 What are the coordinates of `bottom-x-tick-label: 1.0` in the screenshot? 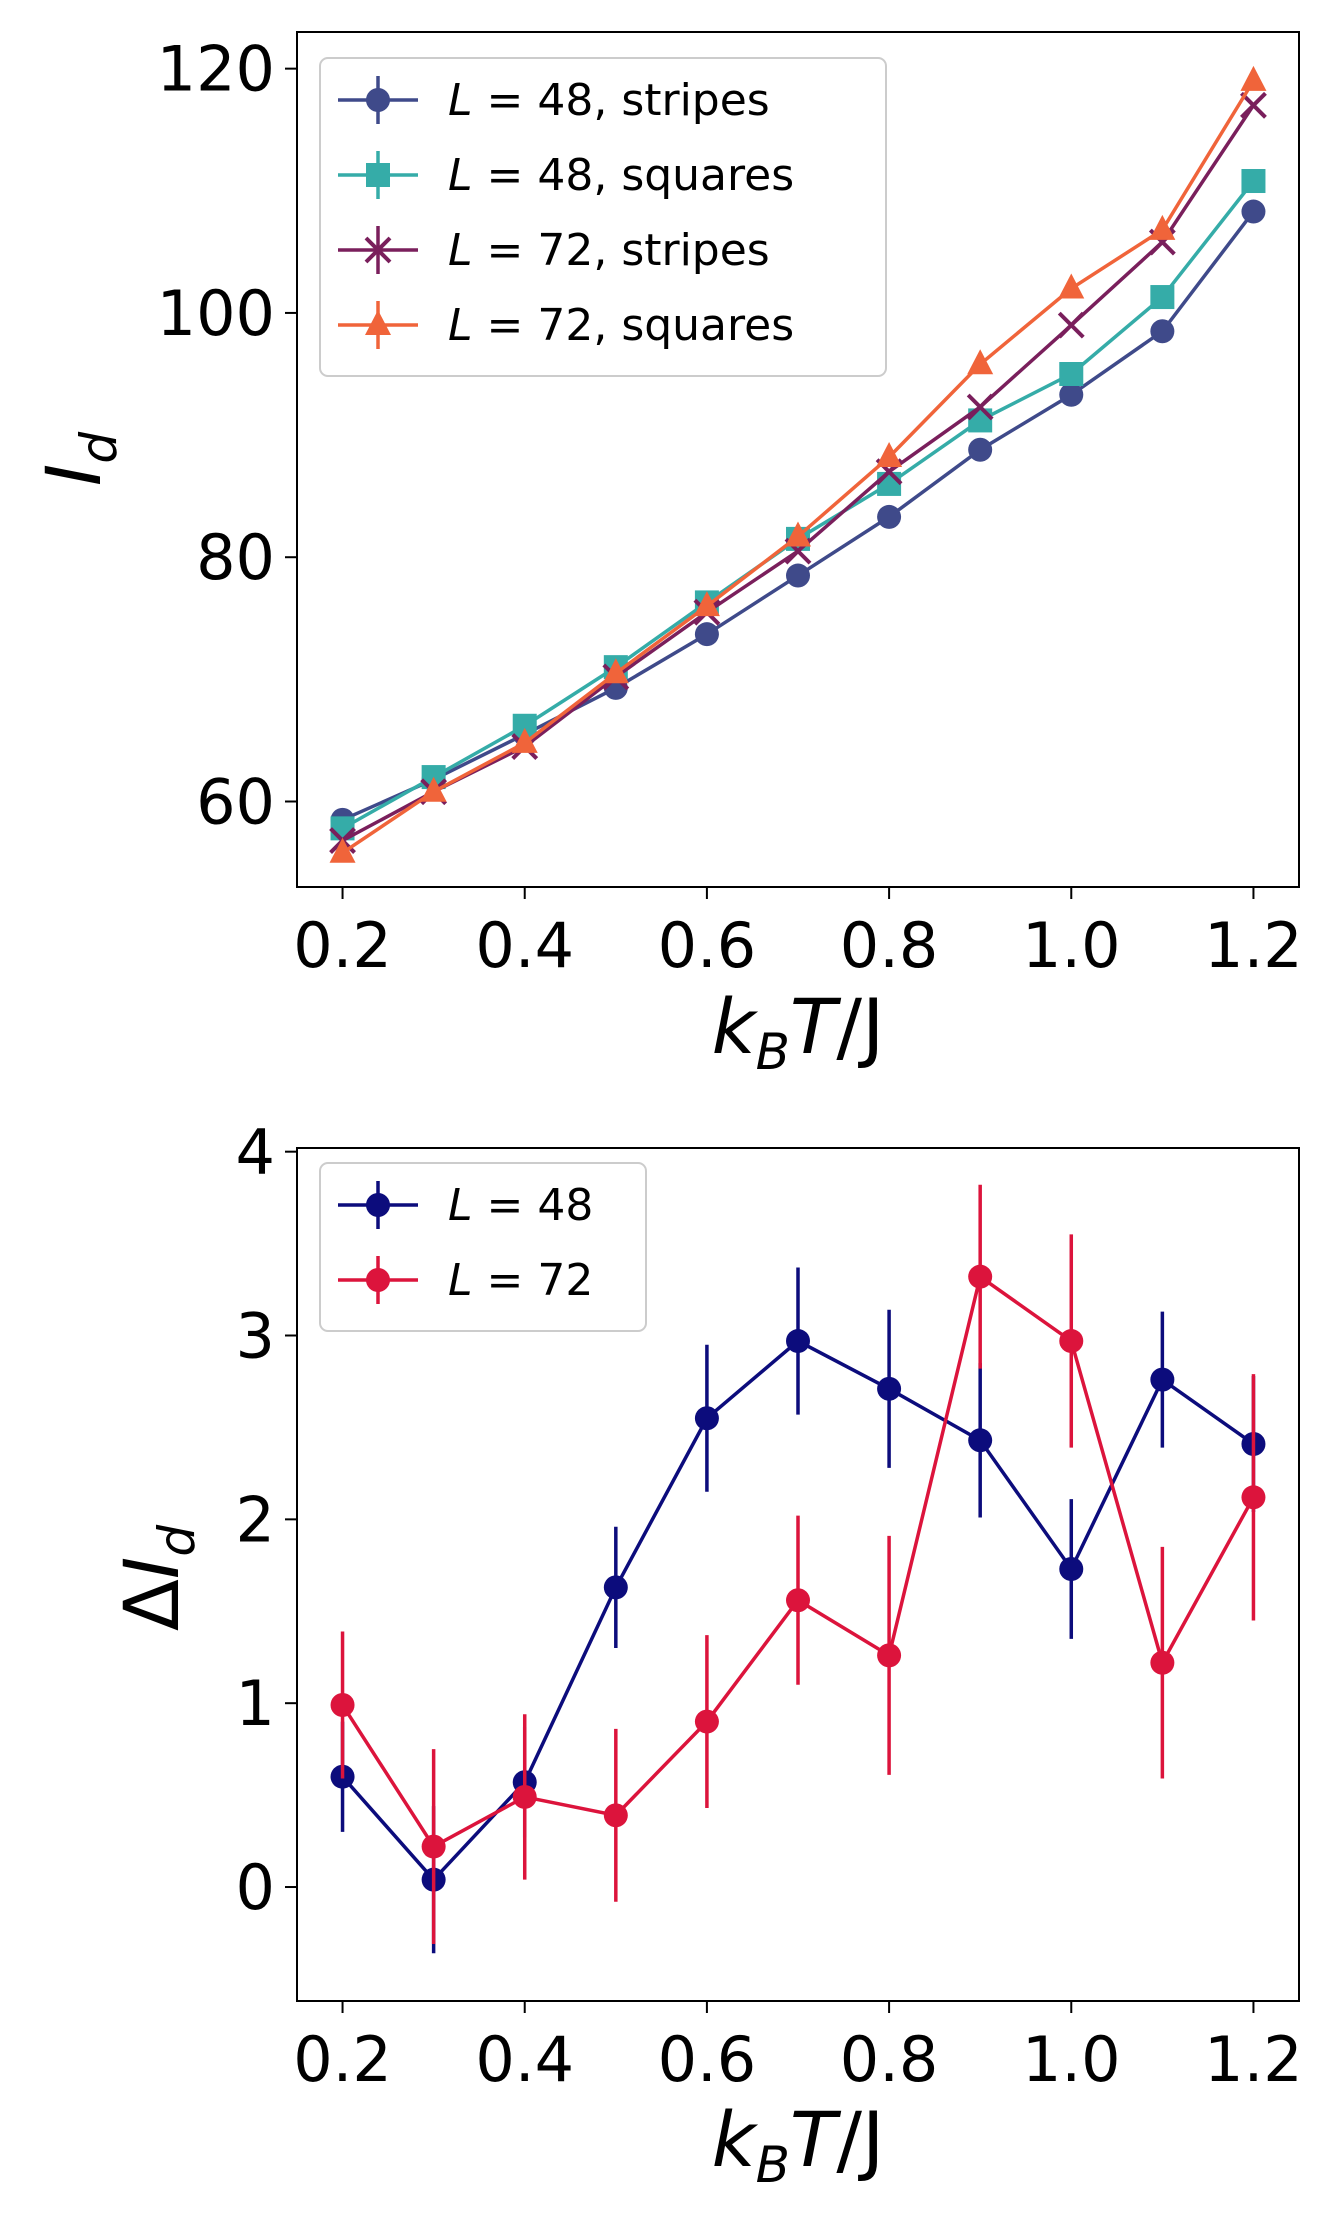 It's located at (1071, 2059).